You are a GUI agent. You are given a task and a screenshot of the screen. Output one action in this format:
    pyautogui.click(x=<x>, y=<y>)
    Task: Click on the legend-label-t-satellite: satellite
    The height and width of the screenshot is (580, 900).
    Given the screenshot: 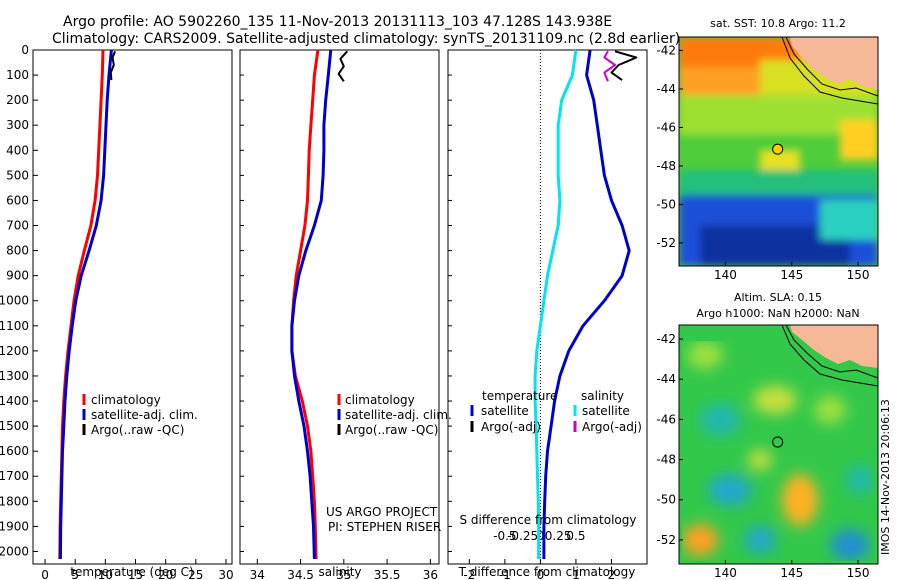 What is the action you would take?
    pyautogui.click(x=505, y=411)
    